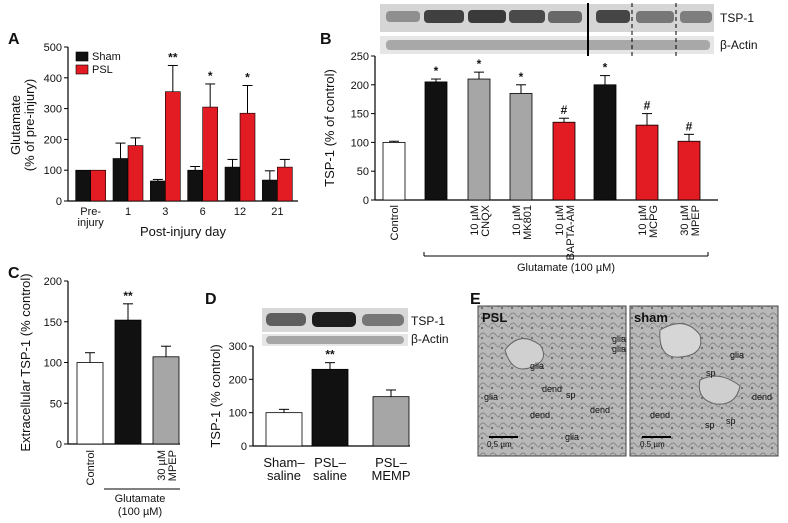 Image resolution: width=788 pixels, height=523 pixels. What do you see at coordinates (391, 469) in the screenshot?
I see `panel-d-x-tick-label: PSL– MEMP` at bounding box center [391, 469].